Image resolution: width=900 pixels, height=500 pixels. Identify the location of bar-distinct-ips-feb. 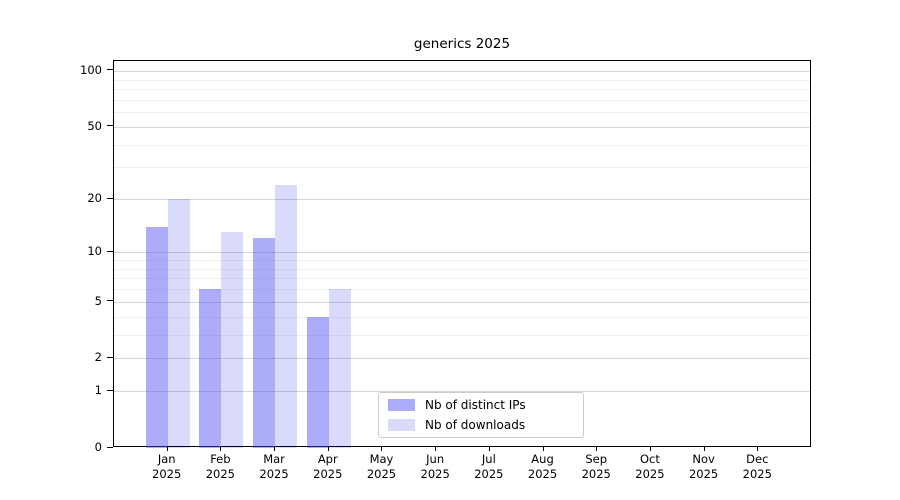
(210, 368).